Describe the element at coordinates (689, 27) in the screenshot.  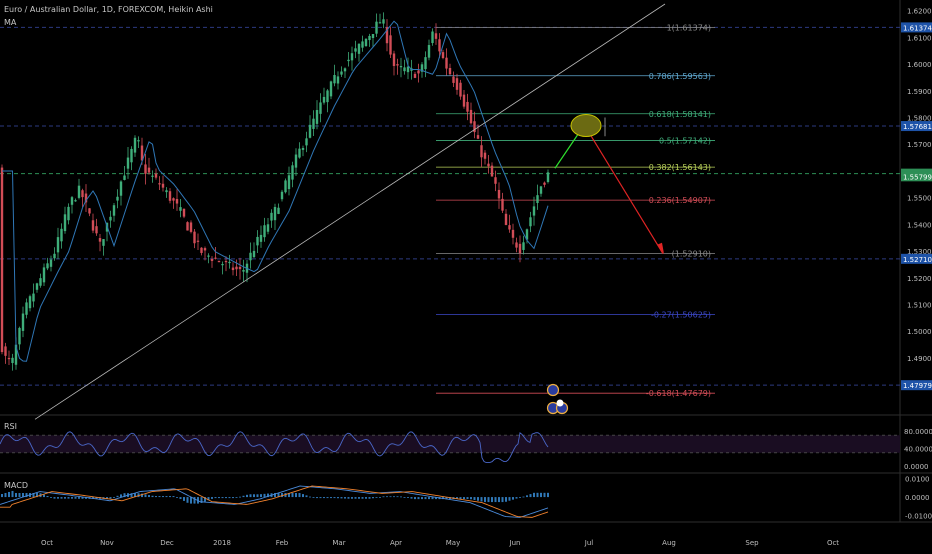
I see `fib-level-label: 1(1.61374)` at that location.